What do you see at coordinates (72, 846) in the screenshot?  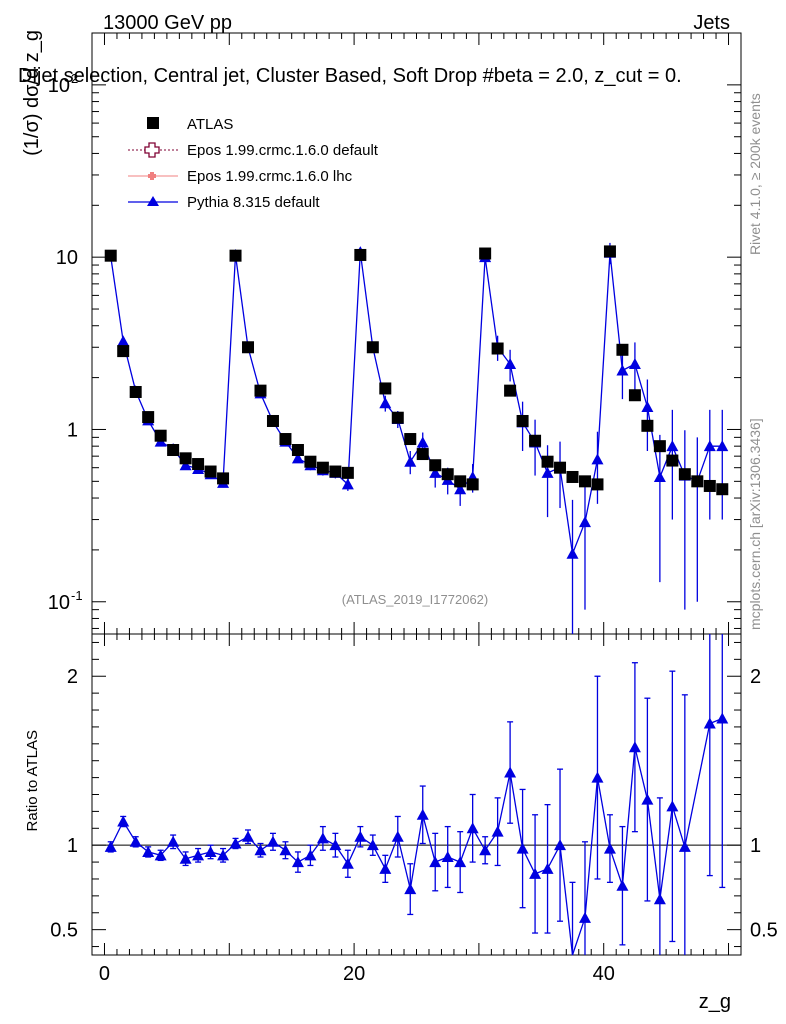 I see `ratio-y-tick-label: 1` at bounding box center [72, 846].